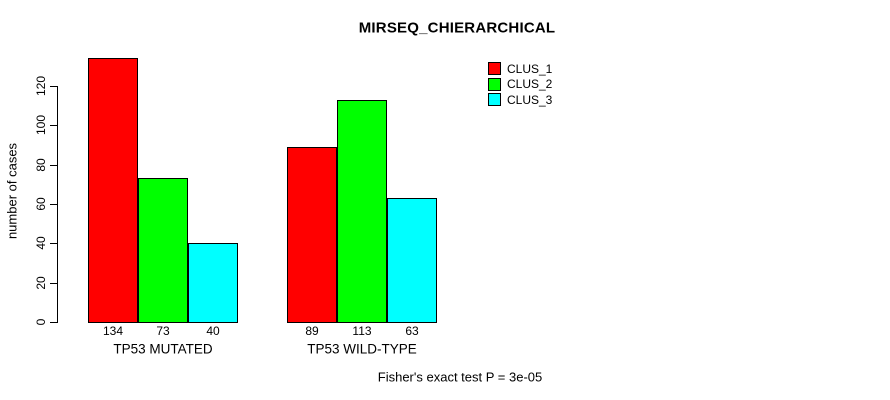 This screenshot has height=400, width=890. I want to click on legend-item-clus_2: CLUS_2, so click(520, 84).